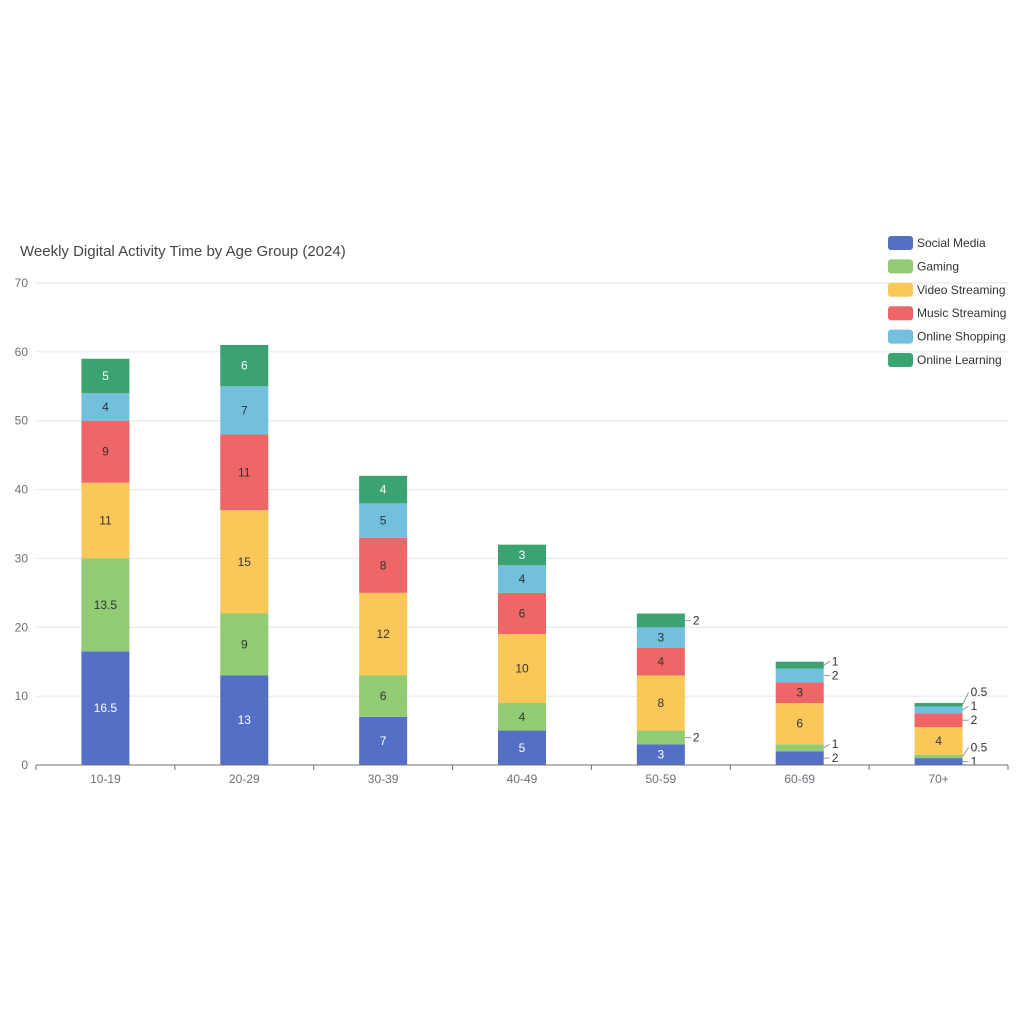 The height and width of the screenshot is (1024, 1024). What do you see at coordinates (383, 634) in the screenshot?
I see `data-label: 12` at bounding box center [383, 634].